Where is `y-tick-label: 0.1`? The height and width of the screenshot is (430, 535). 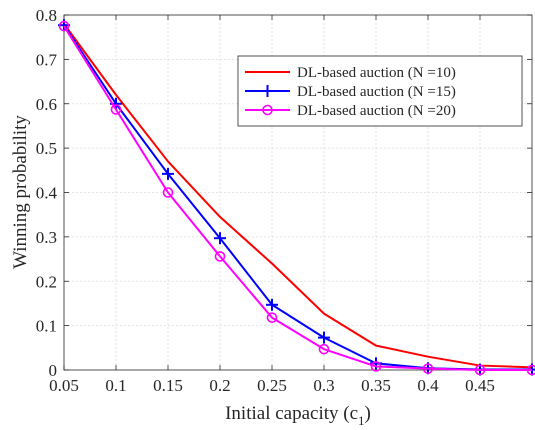 y-tick-label: 0.1 is located at coordinates (46, 326).